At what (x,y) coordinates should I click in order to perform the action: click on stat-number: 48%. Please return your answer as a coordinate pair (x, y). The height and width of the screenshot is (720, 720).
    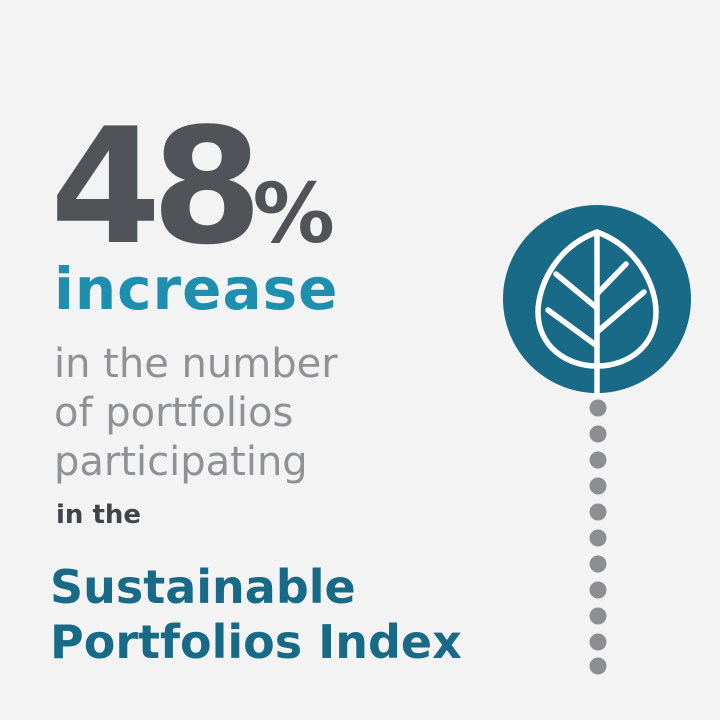
    Looking at the image, I should click on (192, 198).